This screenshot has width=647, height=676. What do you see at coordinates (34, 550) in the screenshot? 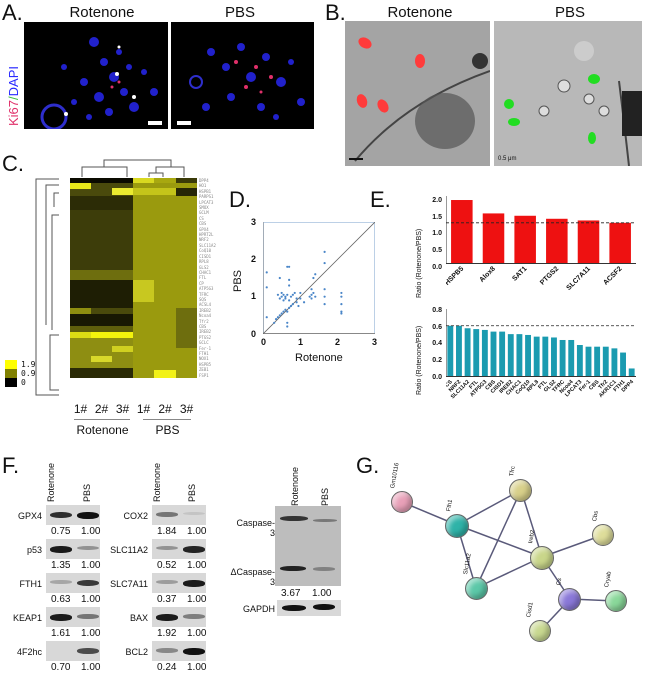
I see `protein-label: p53` at bounding box center [34, 550].